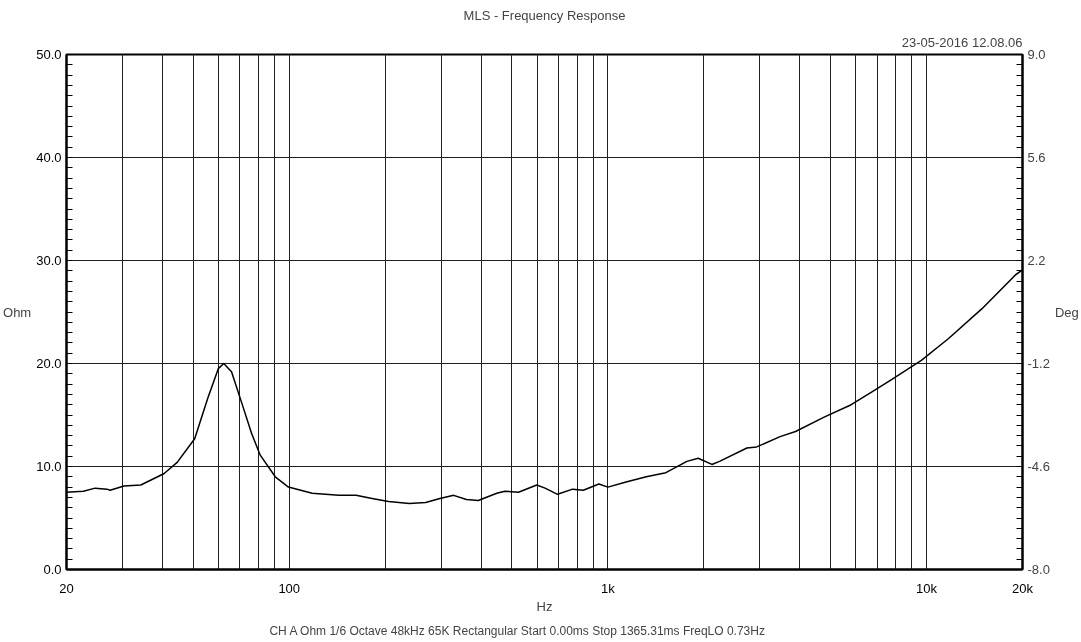  Describe the element at coordinates (544, 15) in the screenshot. I see `chart-title: MLS - Frequency Response` at that location.